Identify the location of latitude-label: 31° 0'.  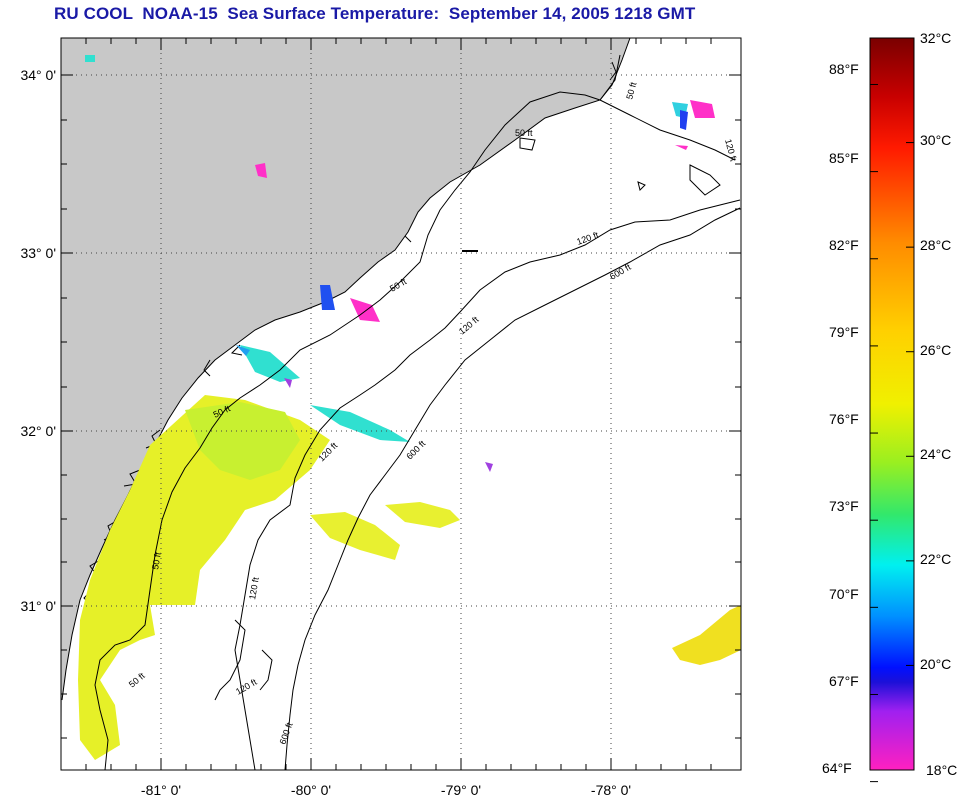
(38, 606).